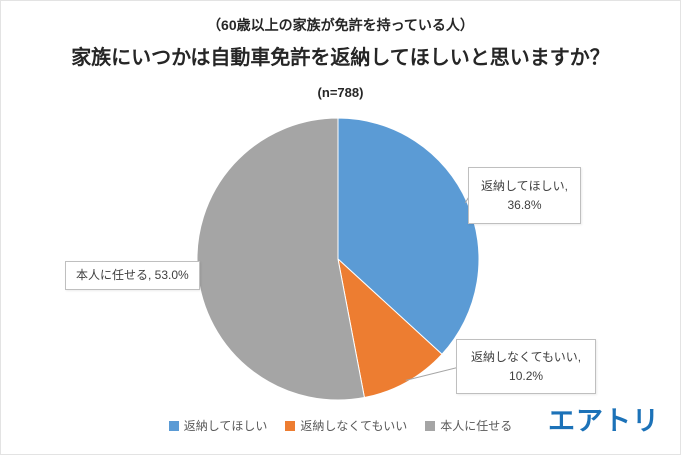 The image size is (681, 455). Describe the element at coordinates (604, 421) in the screenshot. I see `airtrip-logo: エアトリ` at that location.